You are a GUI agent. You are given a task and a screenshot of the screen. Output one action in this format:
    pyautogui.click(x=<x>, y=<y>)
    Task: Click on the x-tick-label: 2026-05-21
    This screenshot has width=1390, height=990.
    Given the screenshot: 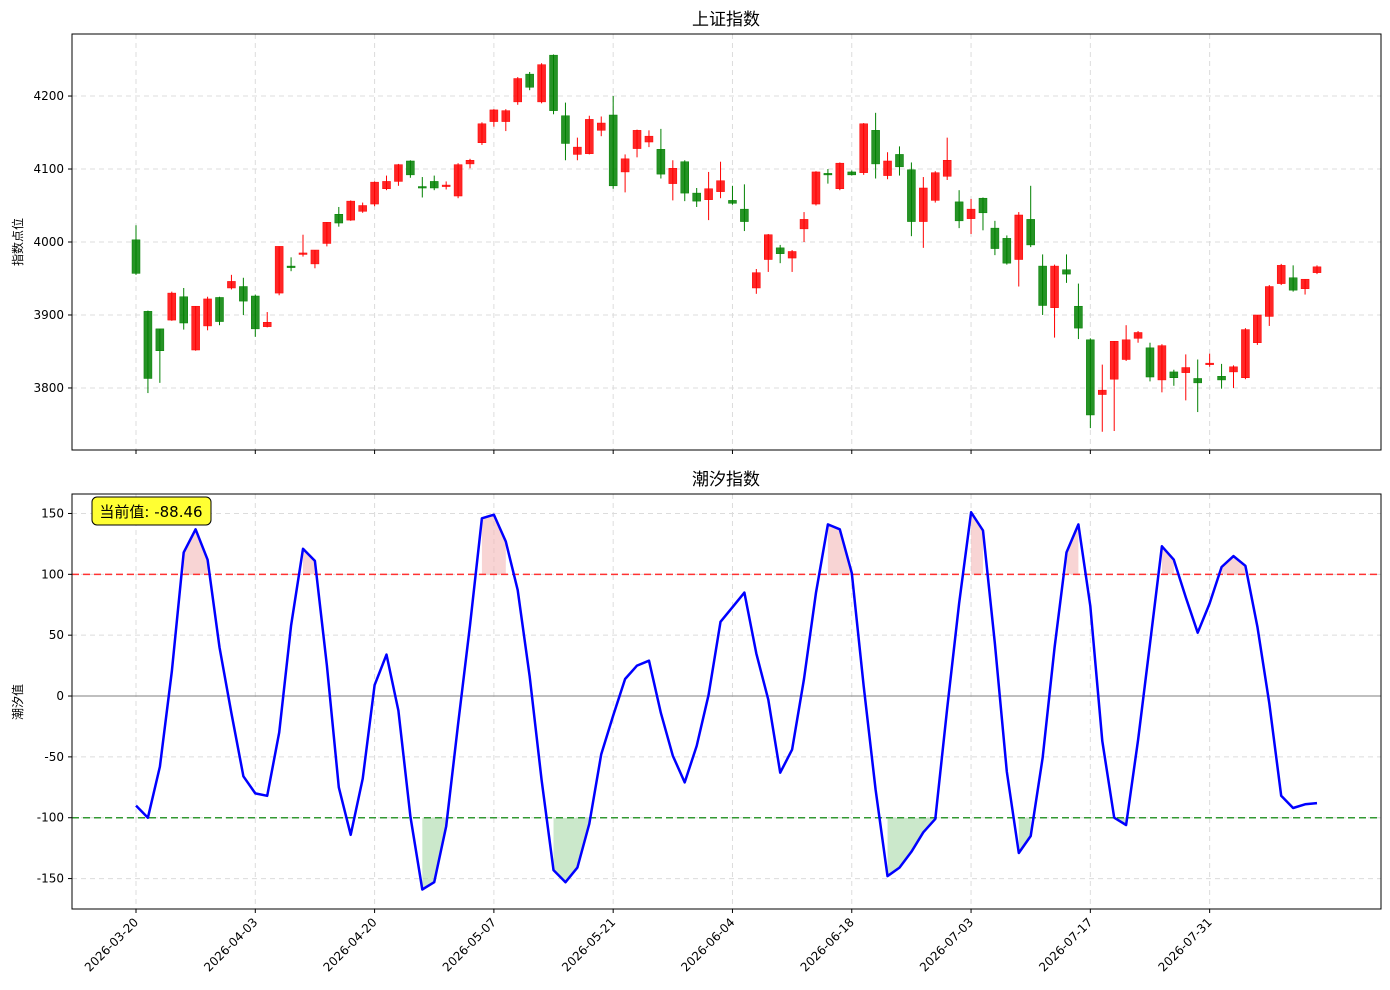 What is the action you would take?
    pyautogui.click(x=588, y=944)
    